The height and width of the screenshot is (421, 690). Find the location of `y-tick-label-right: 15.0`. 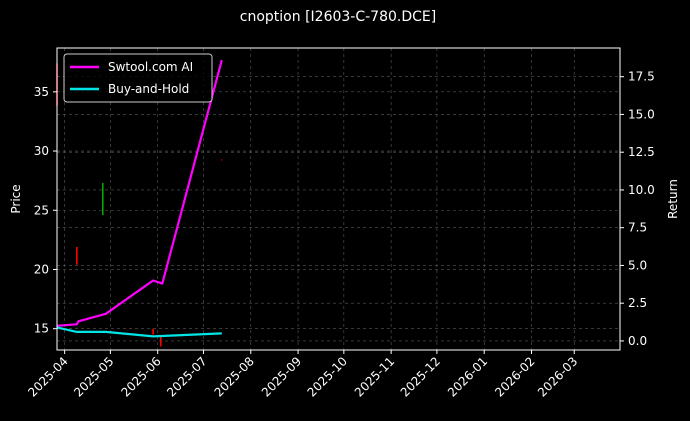

y-tick-label-right: 15.0 is located at coordinates (641, 114).